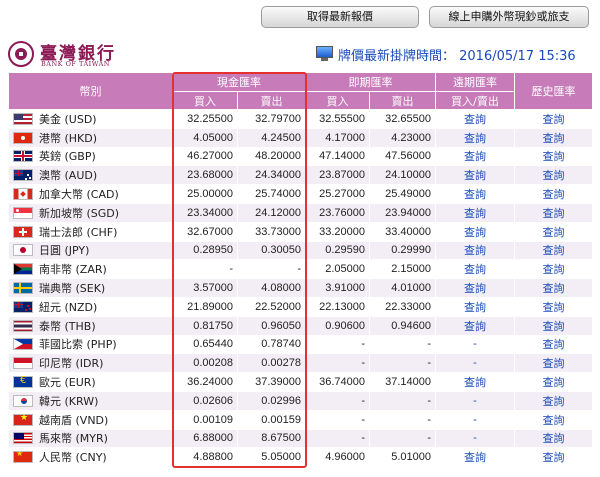 This screenshot has width=600, height=477. What do you see at coordinates (75, 64) in the screenshot?
I see `bank-name-en: BANK OF TAIWAN` at bounding box center [75, 64].